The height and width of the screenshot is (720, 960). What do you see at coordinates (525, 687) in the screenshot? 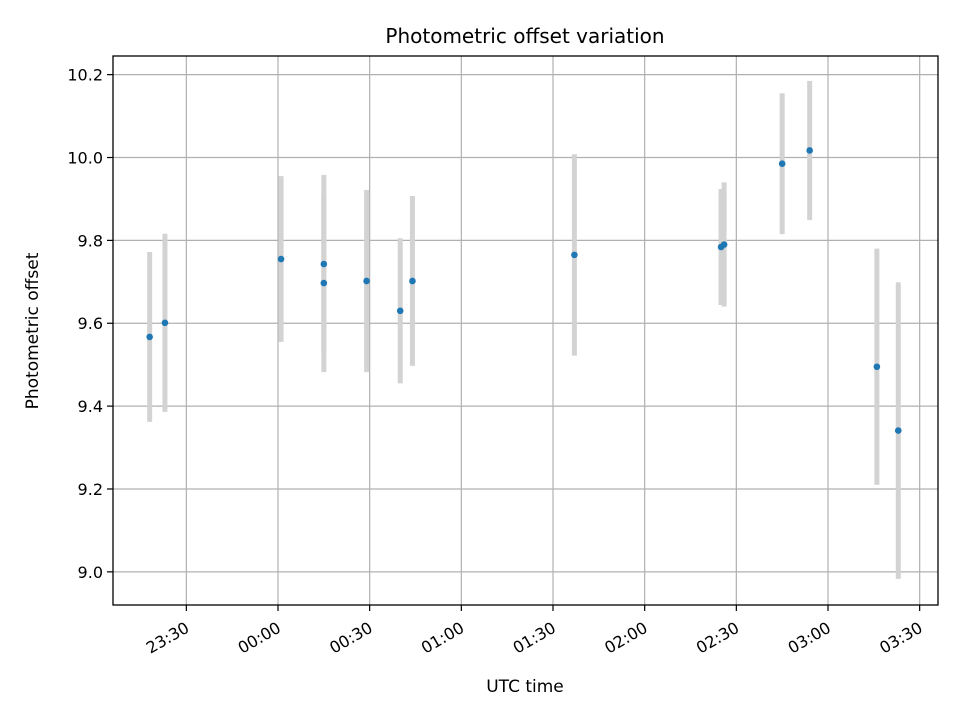
I see `x-axis-label: UTC time` at bounding box center [525, 687].